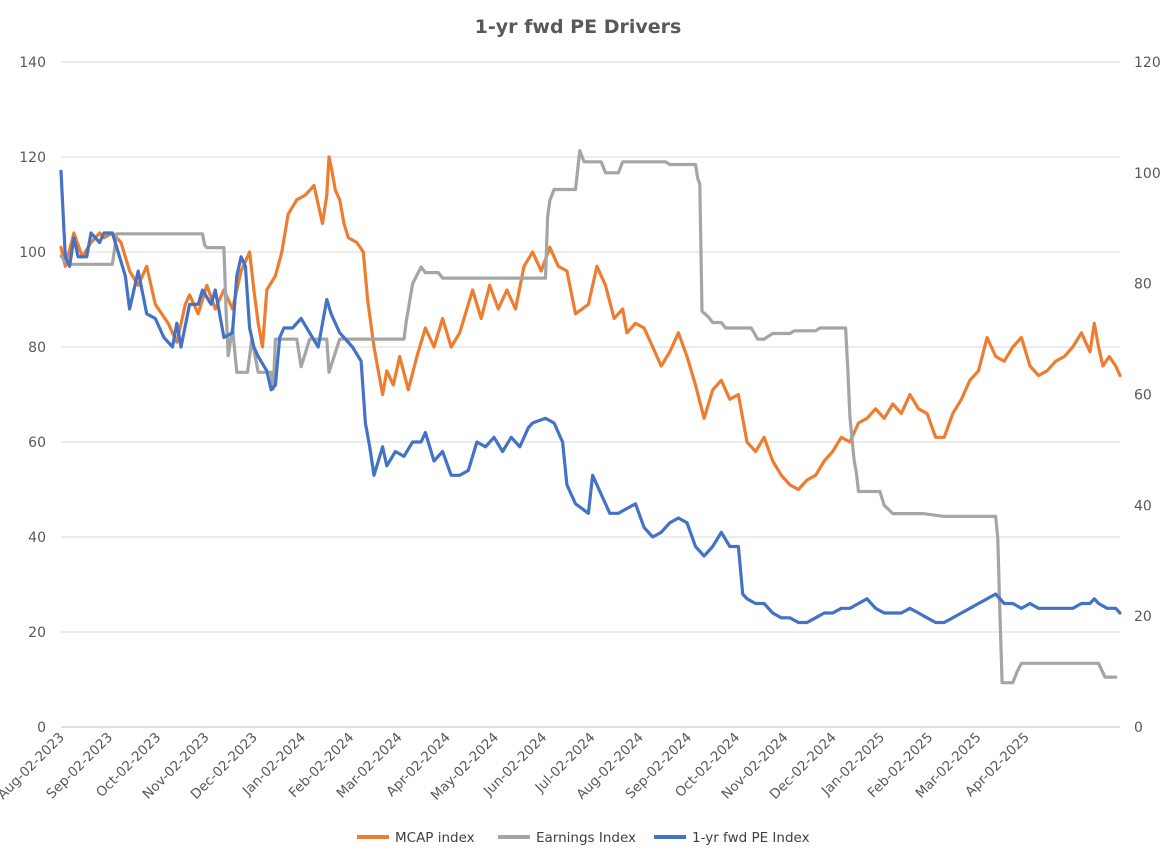 The width and height of the screenshot is (1169, 856). I want to click on right-tick-label: 100, so click(1147, 174).